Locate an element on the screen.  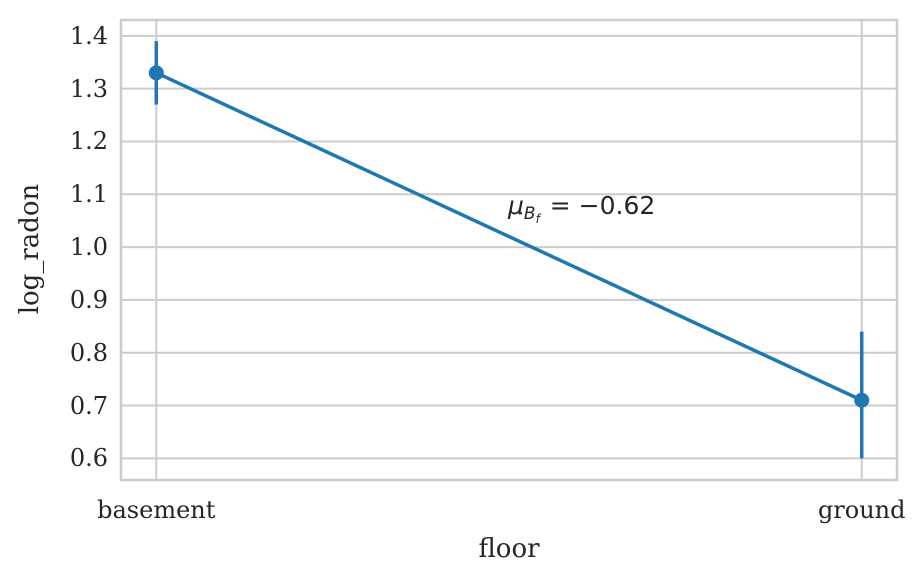
y-tick-label: 1.2 is located at coordinates (88, 141).